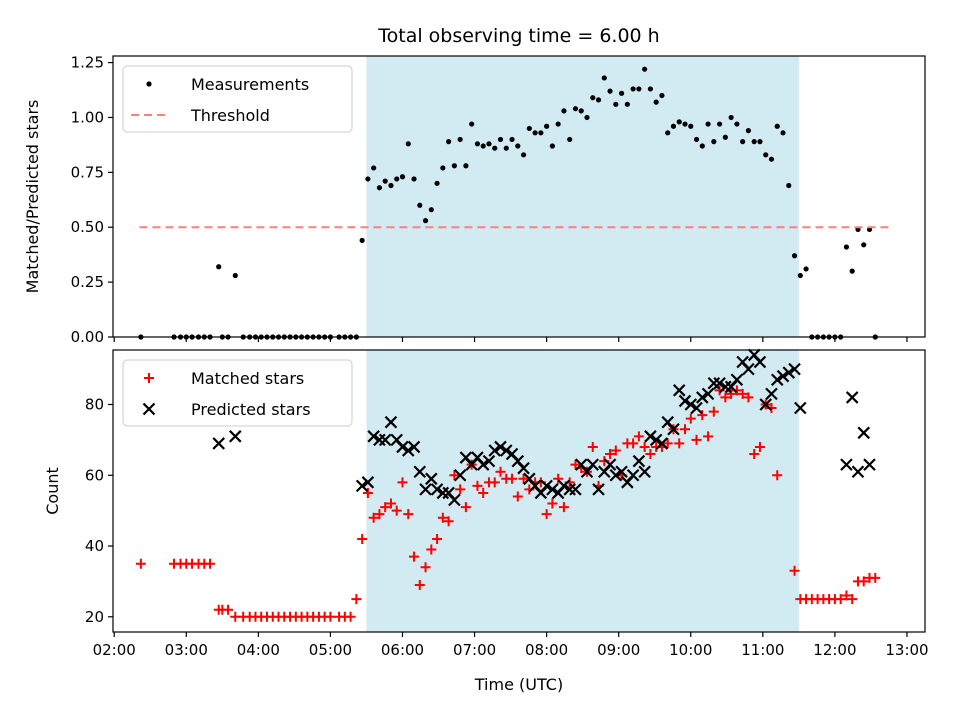 Image resolution: width=960 pixels, height=720 pixels. I want to click on y-tick-label: 1.00, so click(87, 117).